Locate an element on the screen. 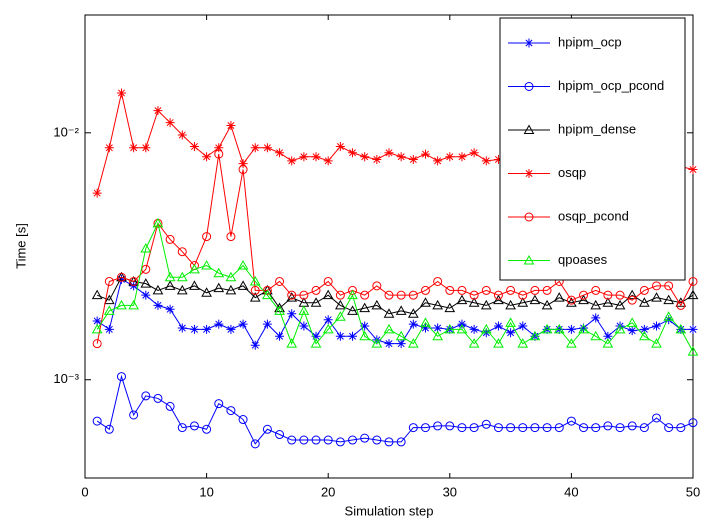  legend-label: osqp_pcond is located at coordinates (593, 215).